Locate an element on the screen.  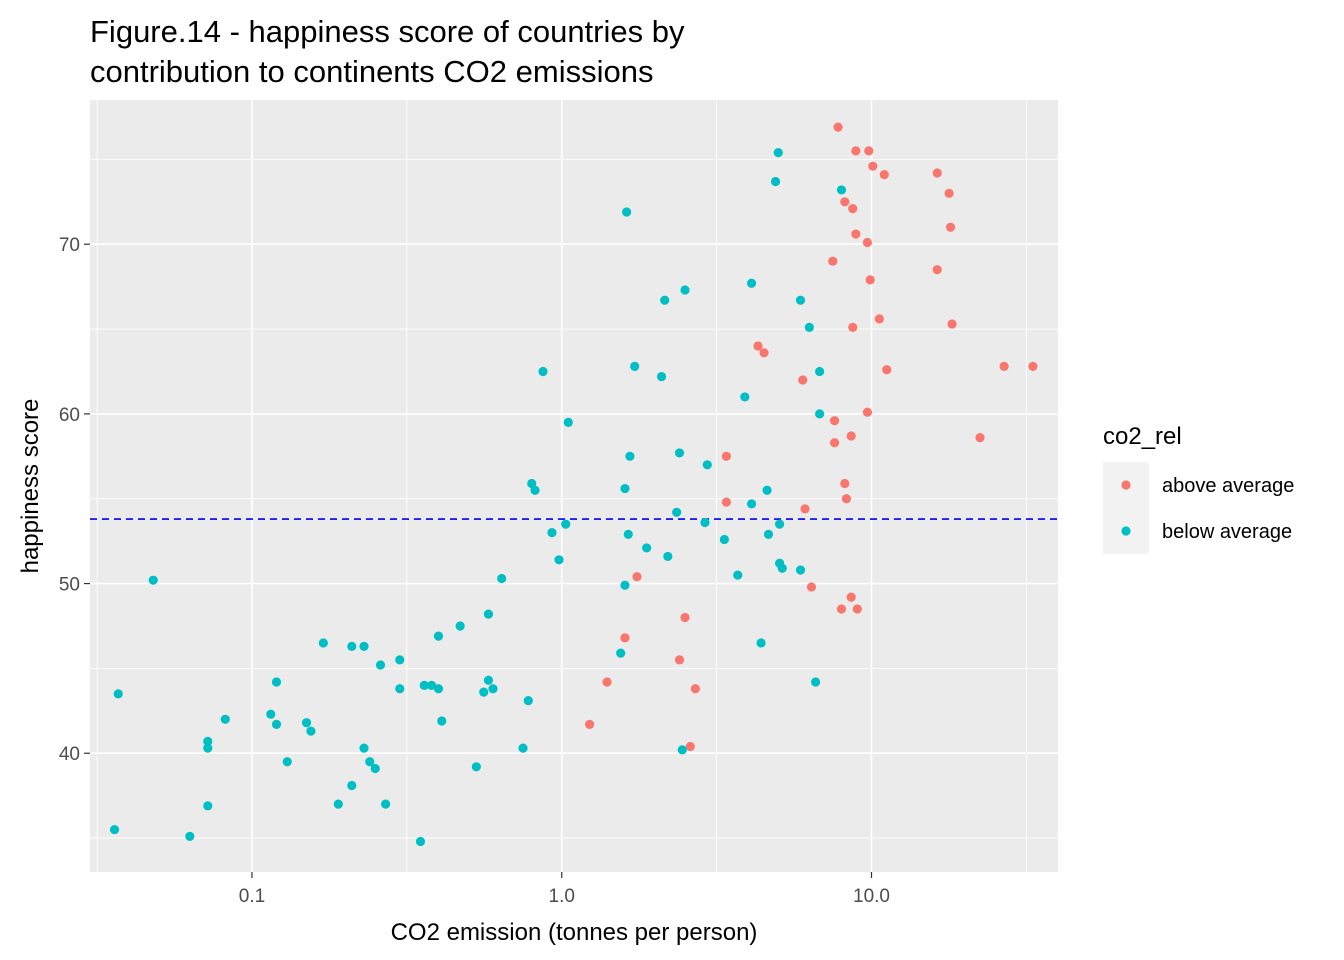
legend-entry-label: below average is located at coordinates (1227, 532).